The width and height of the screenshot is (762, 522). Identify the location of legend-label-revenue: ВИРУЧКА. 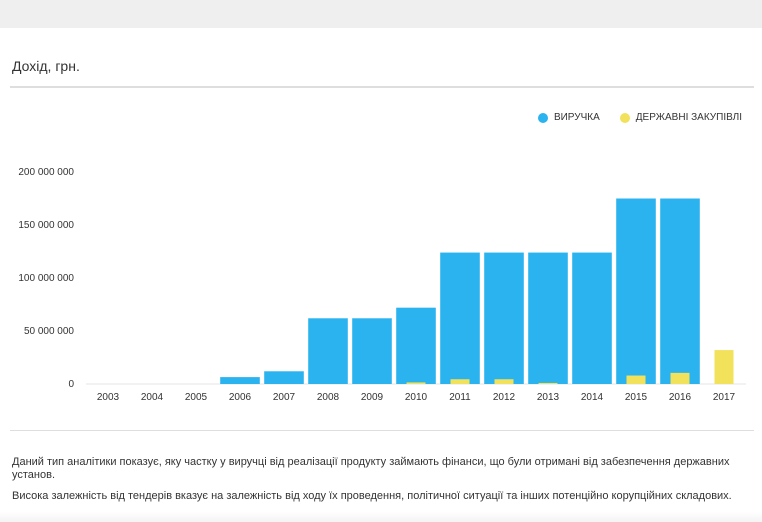
(576, 117).